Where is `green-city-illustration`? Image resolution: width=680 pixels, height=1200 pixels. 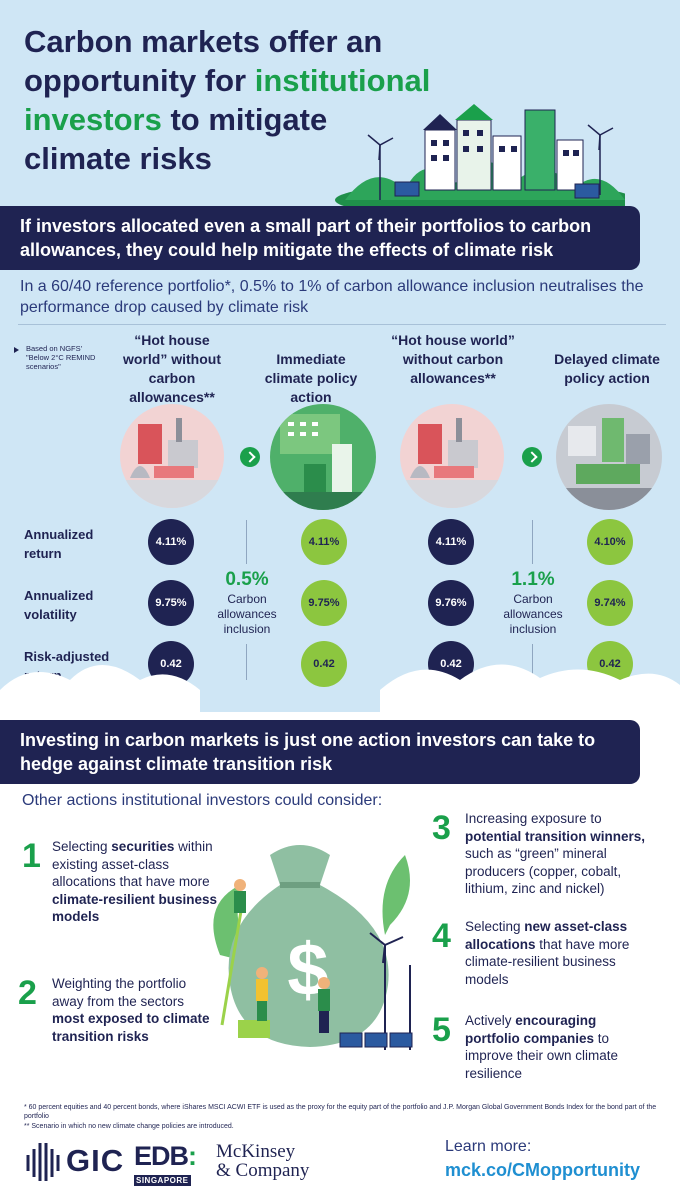
green-city-illustration is located at coordinates (480, 157).